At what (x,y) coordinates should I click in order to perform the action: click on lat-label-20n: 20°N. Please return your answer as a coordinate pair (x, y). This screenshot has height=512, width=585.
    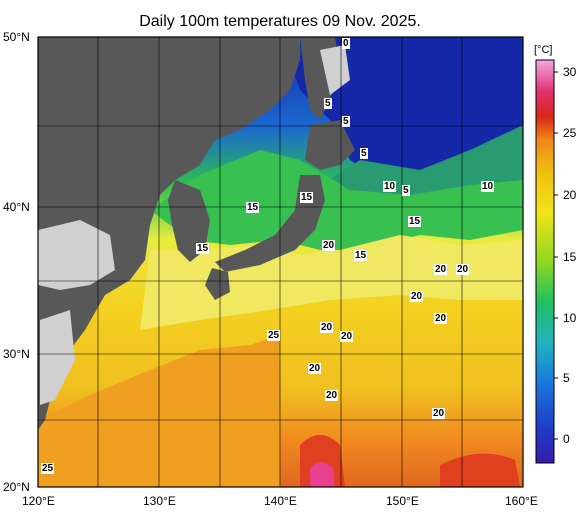
    Looking at the image, I should click on (16, 487).